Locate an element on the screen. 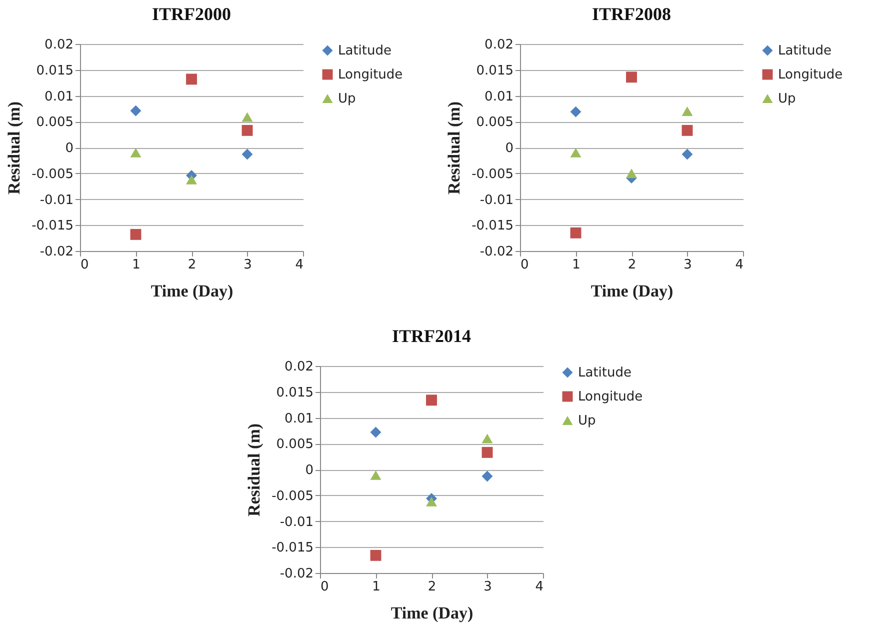 Image resolution: width=877 pixels, height=640 pixels. chart-title: ITRF2000 is located at coordinates (192, 14).